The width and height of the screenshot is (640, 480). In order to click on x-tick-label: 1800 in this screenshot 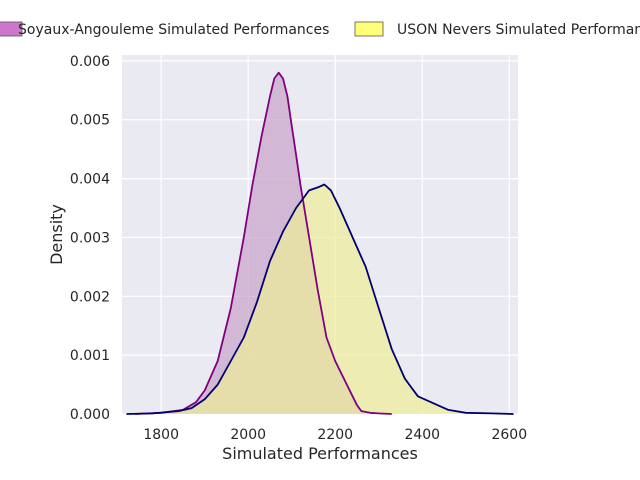, I will do `click(161, 435)`.